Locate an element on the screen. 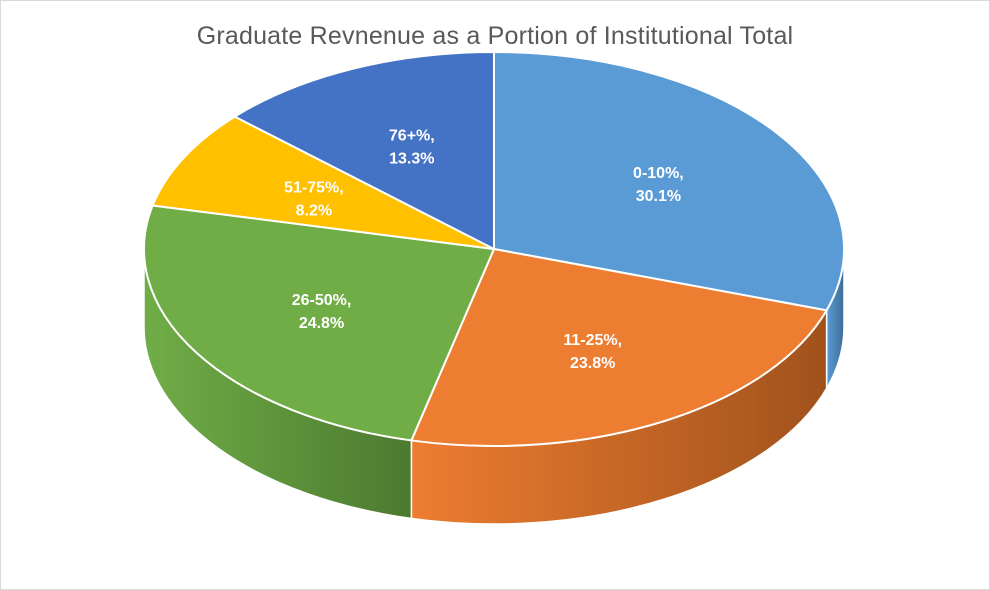  slice-label-line1: 76+%, is located at coordinates (412, 136).